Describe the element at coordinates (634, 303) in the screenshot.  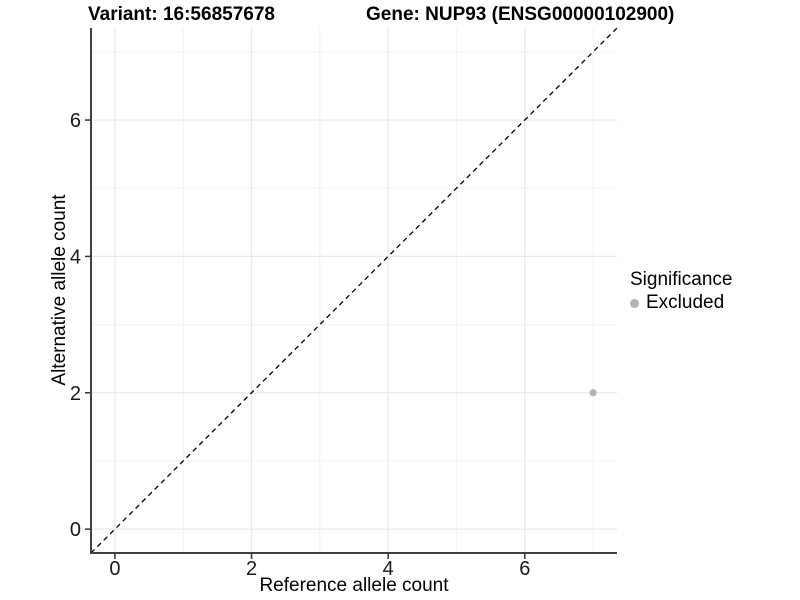
I see `excluded-point-icon` at that location.